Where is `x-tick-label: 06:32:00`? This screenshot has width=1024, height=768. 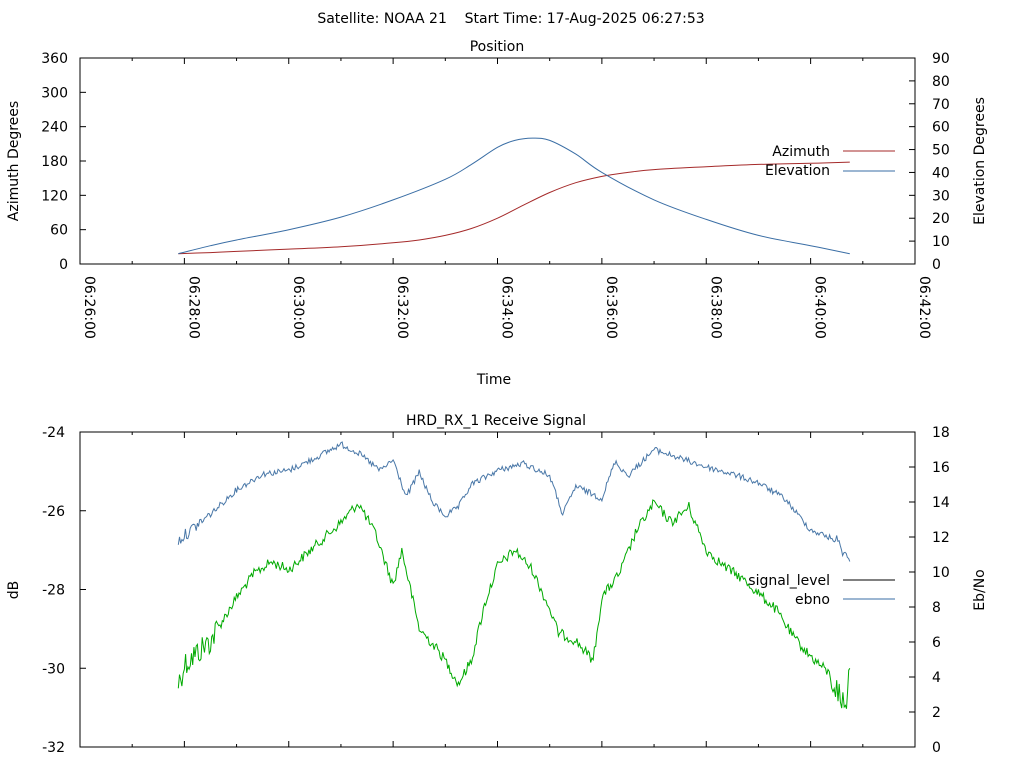 x-tick-label: 06:32:00 is located at coordinates (402, 307).